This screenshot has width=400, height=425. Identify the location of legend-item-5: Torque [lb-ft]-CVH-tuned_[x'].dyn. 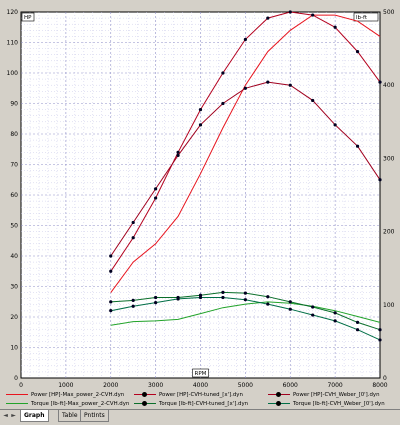
(191, 403).